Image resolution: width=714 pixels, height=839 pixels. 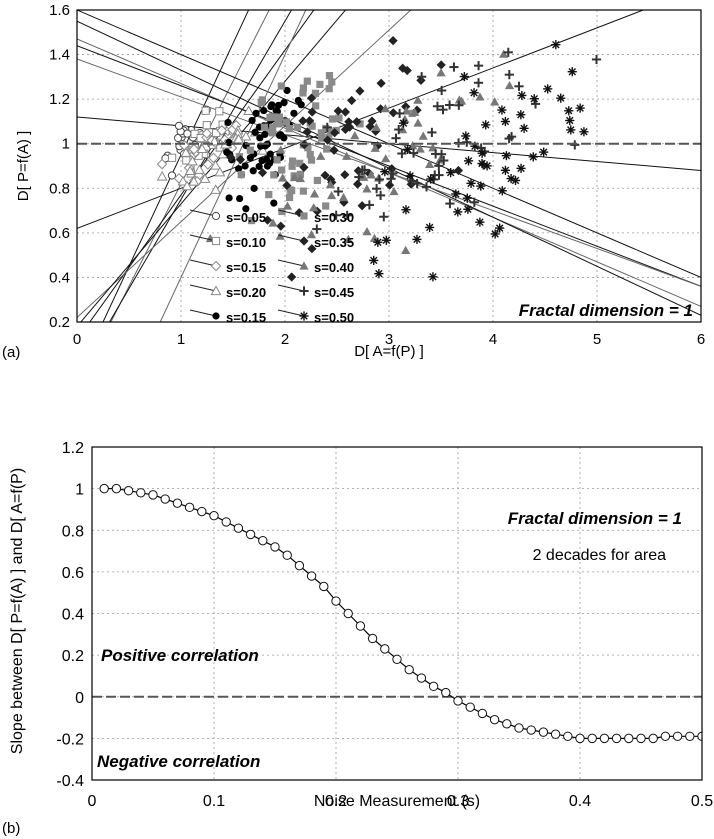 I want to click on legend-item: s=0.40, so click(x=315, y=267).